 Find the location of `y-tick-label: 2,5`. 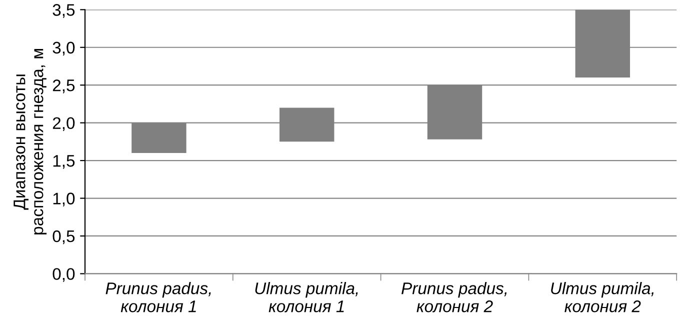

y-tick-label: 2,5 is located at coordinates (63, 87).